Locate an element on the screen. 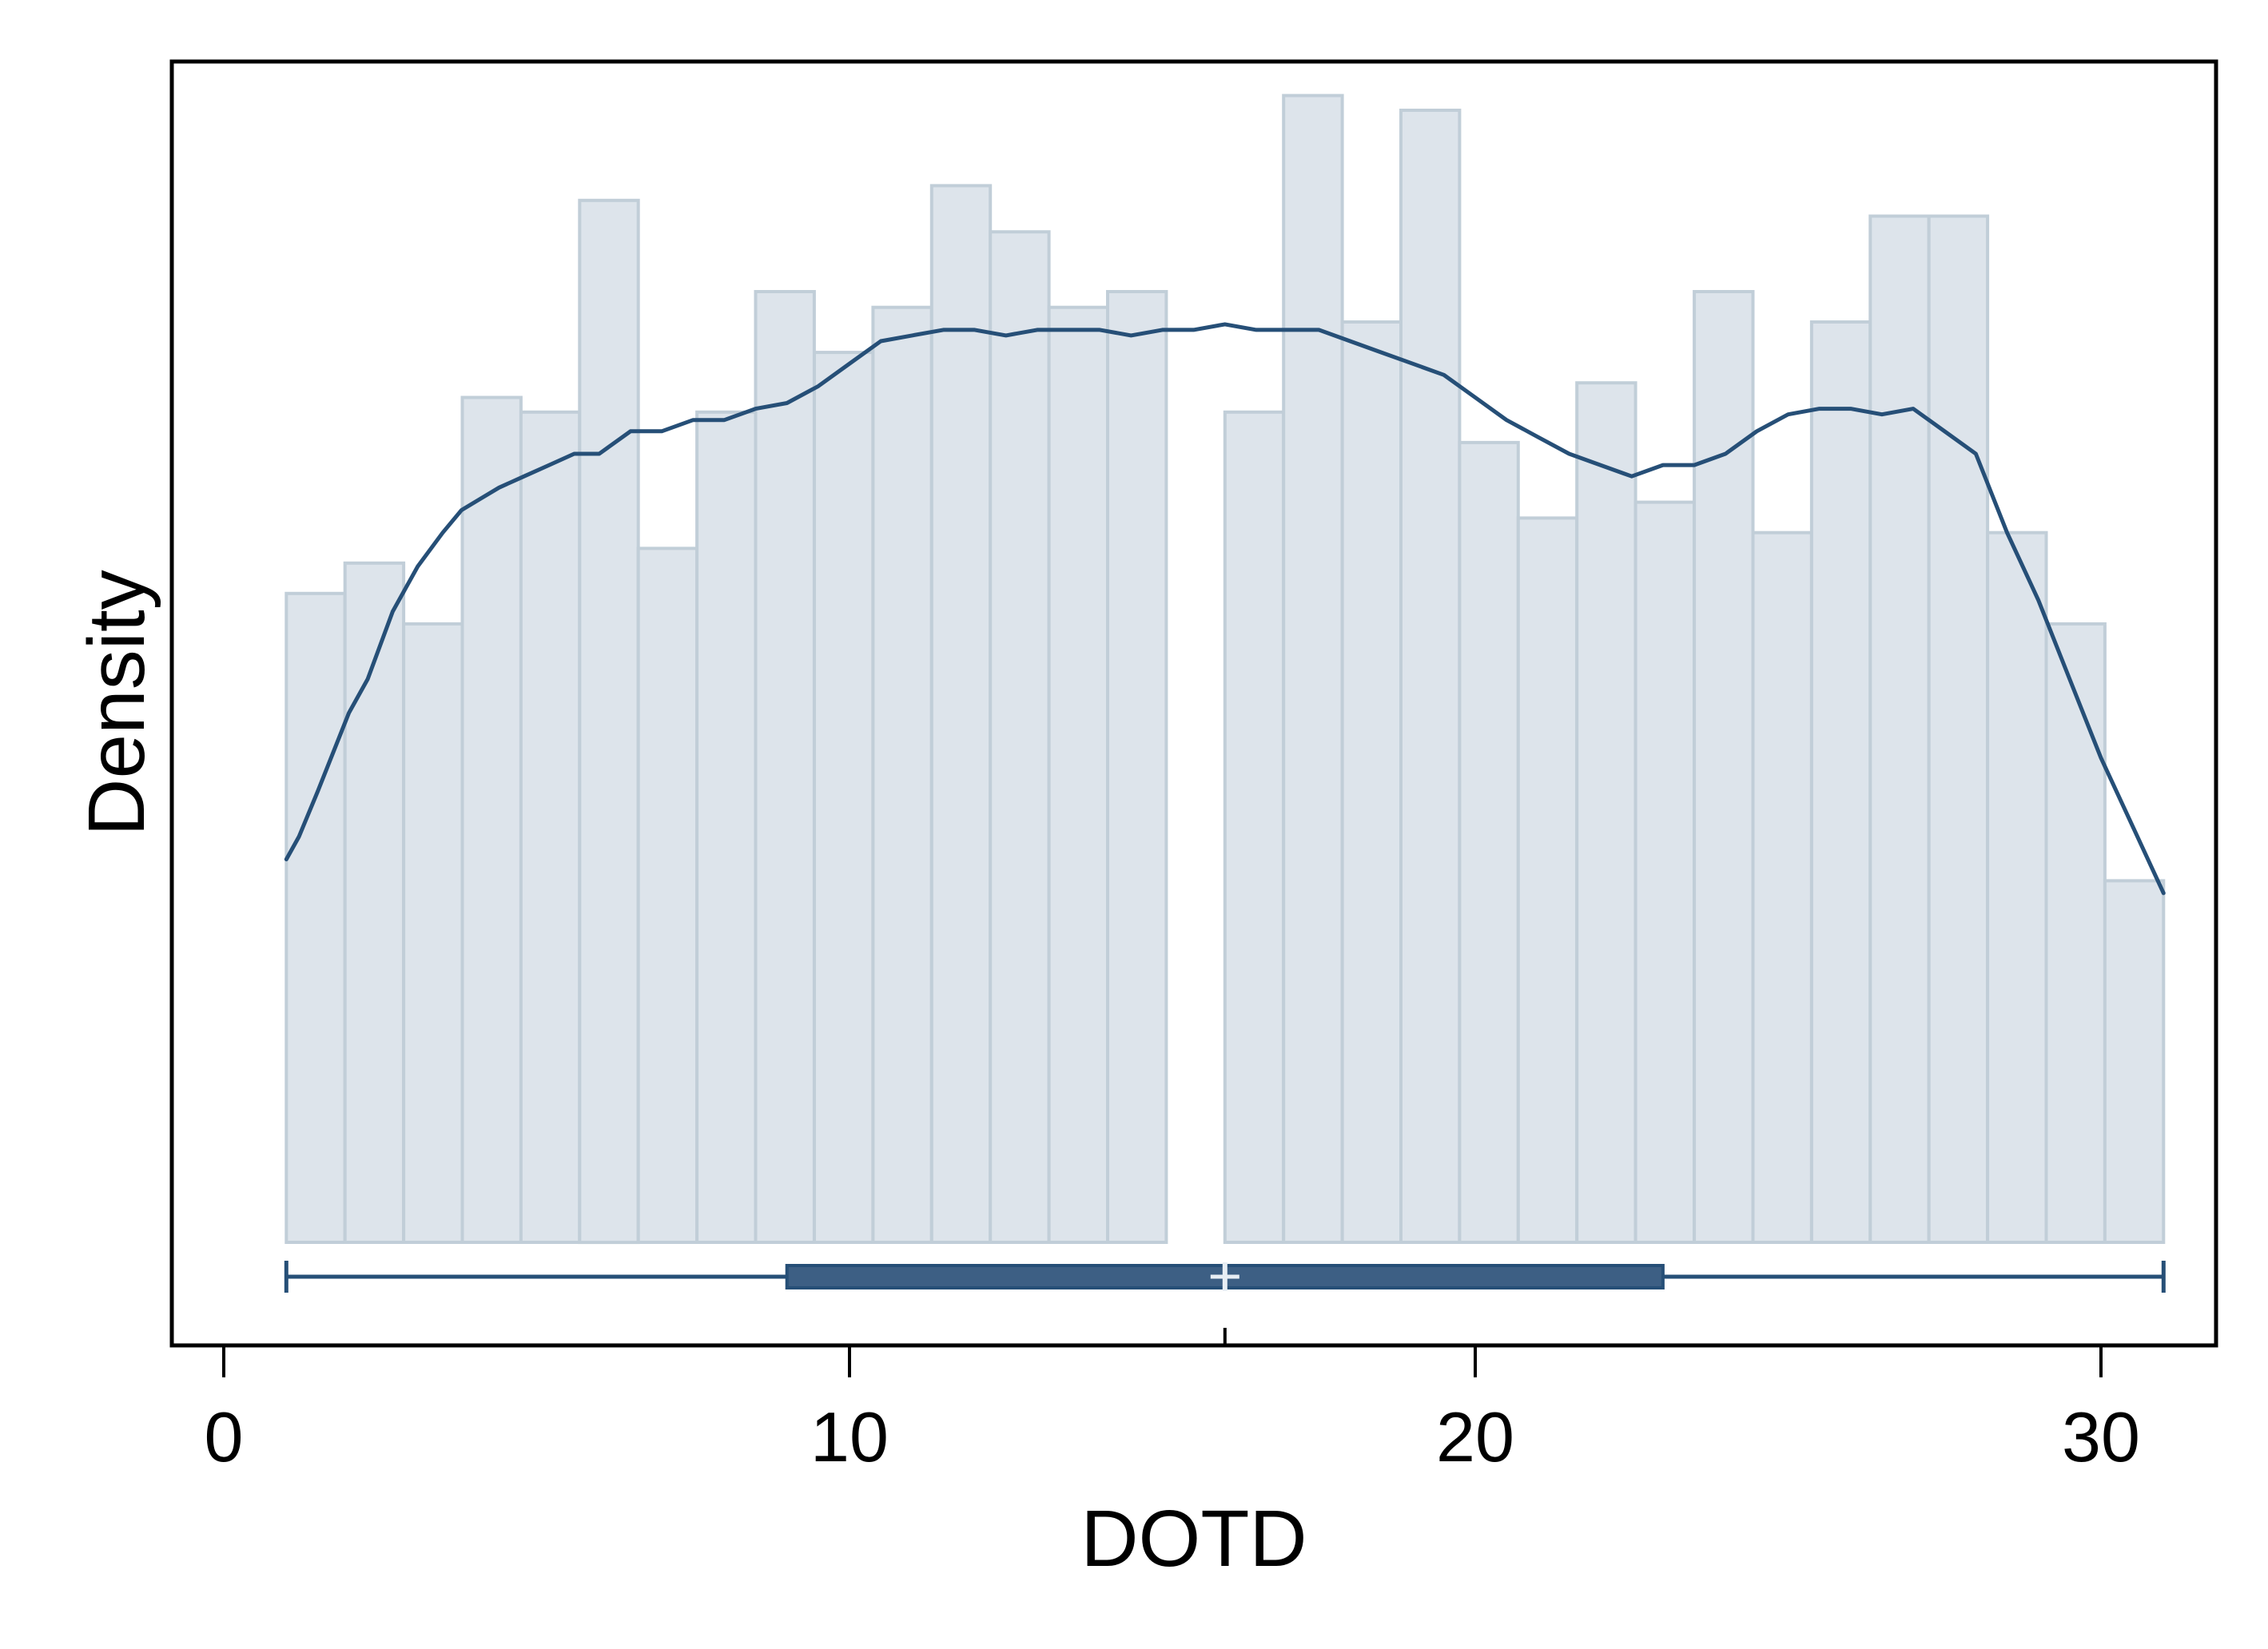  x-axis-title: DOTD is located at coordinates (1193, 1538).